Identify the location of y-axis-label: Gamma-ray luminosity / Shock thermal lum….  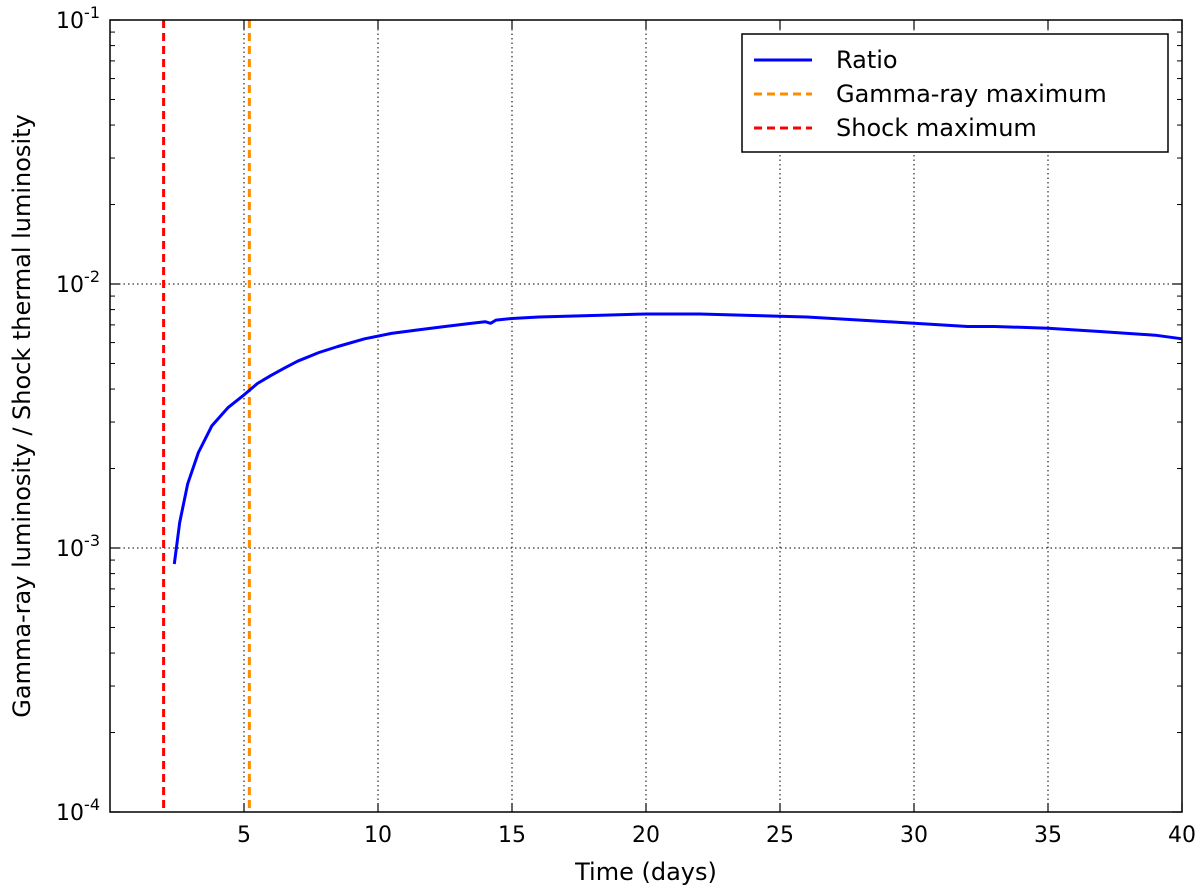
(22, 415).